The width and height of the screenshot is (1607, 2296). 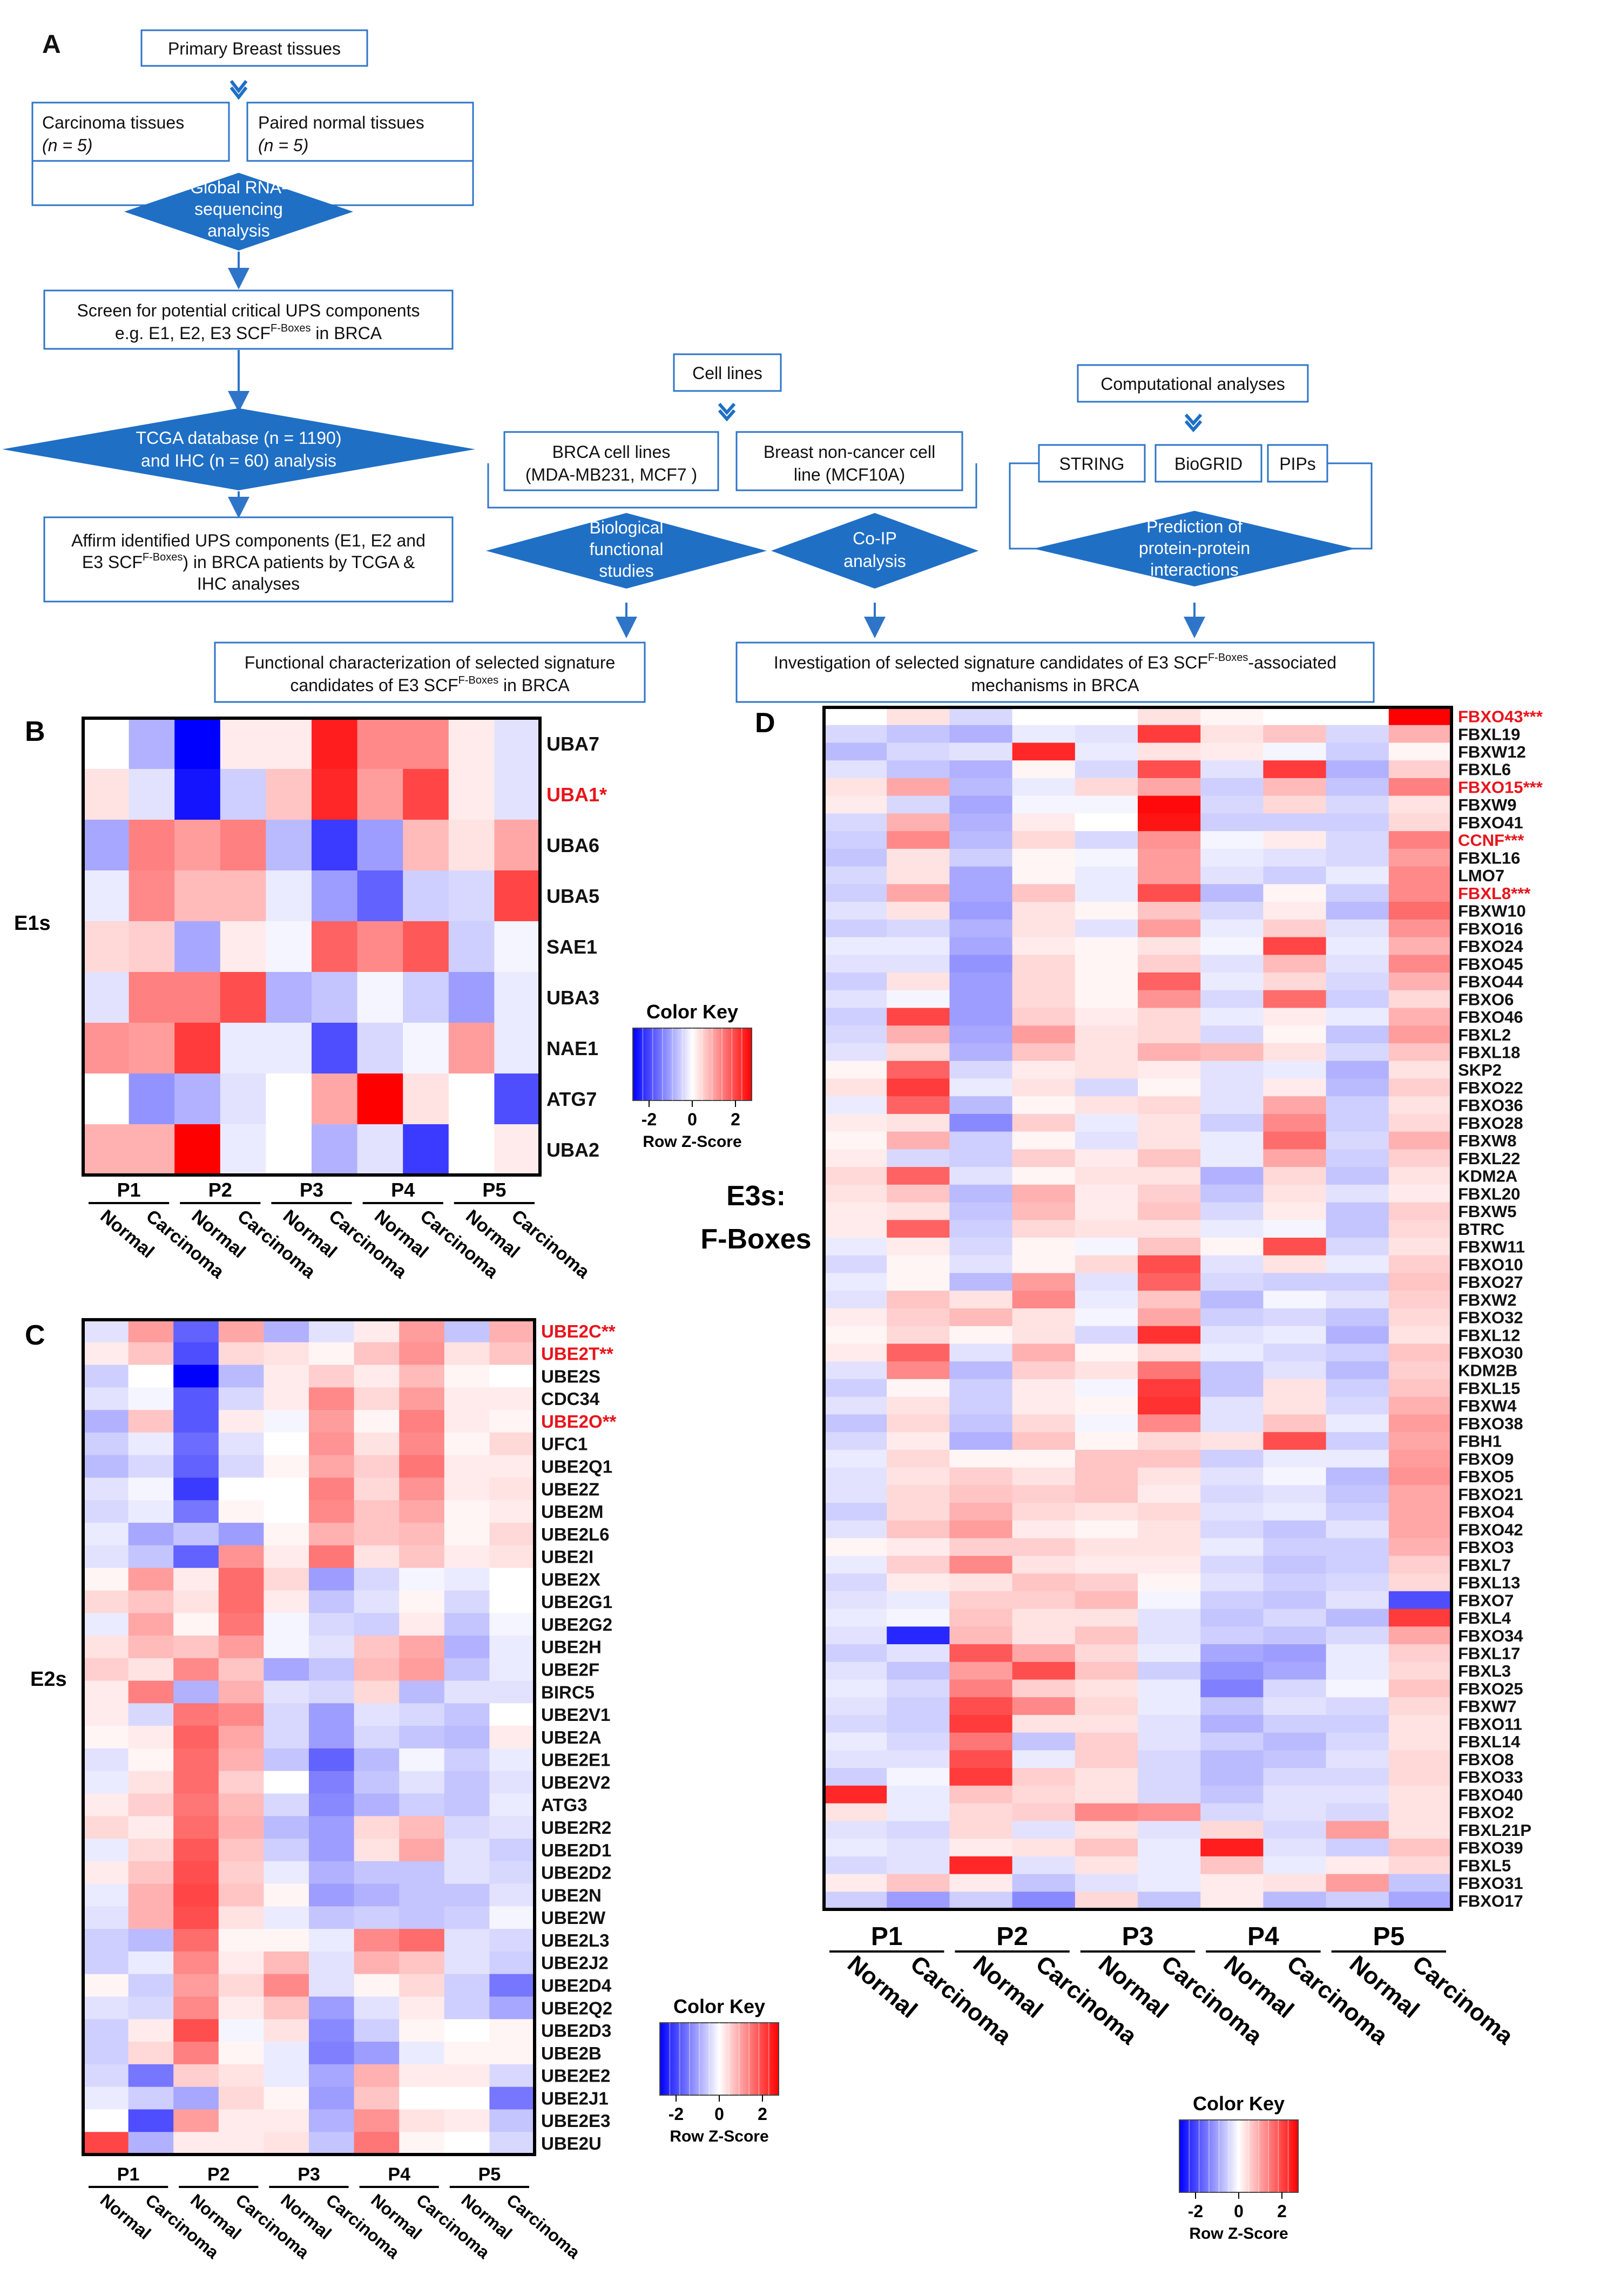 I want to click on row-label: UBE2S, so click(x=571, y=1376).